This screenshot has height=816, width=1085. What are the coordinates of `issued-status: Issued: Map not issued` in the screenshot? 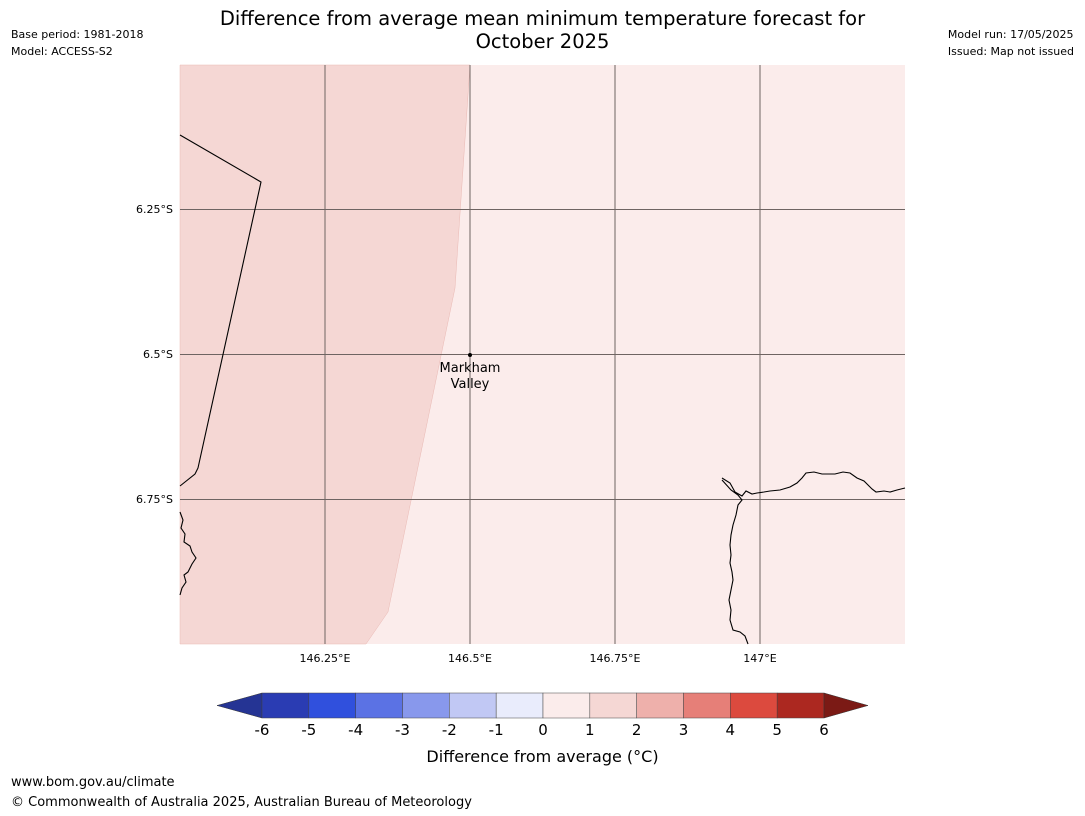 It's located at (1010, 51).